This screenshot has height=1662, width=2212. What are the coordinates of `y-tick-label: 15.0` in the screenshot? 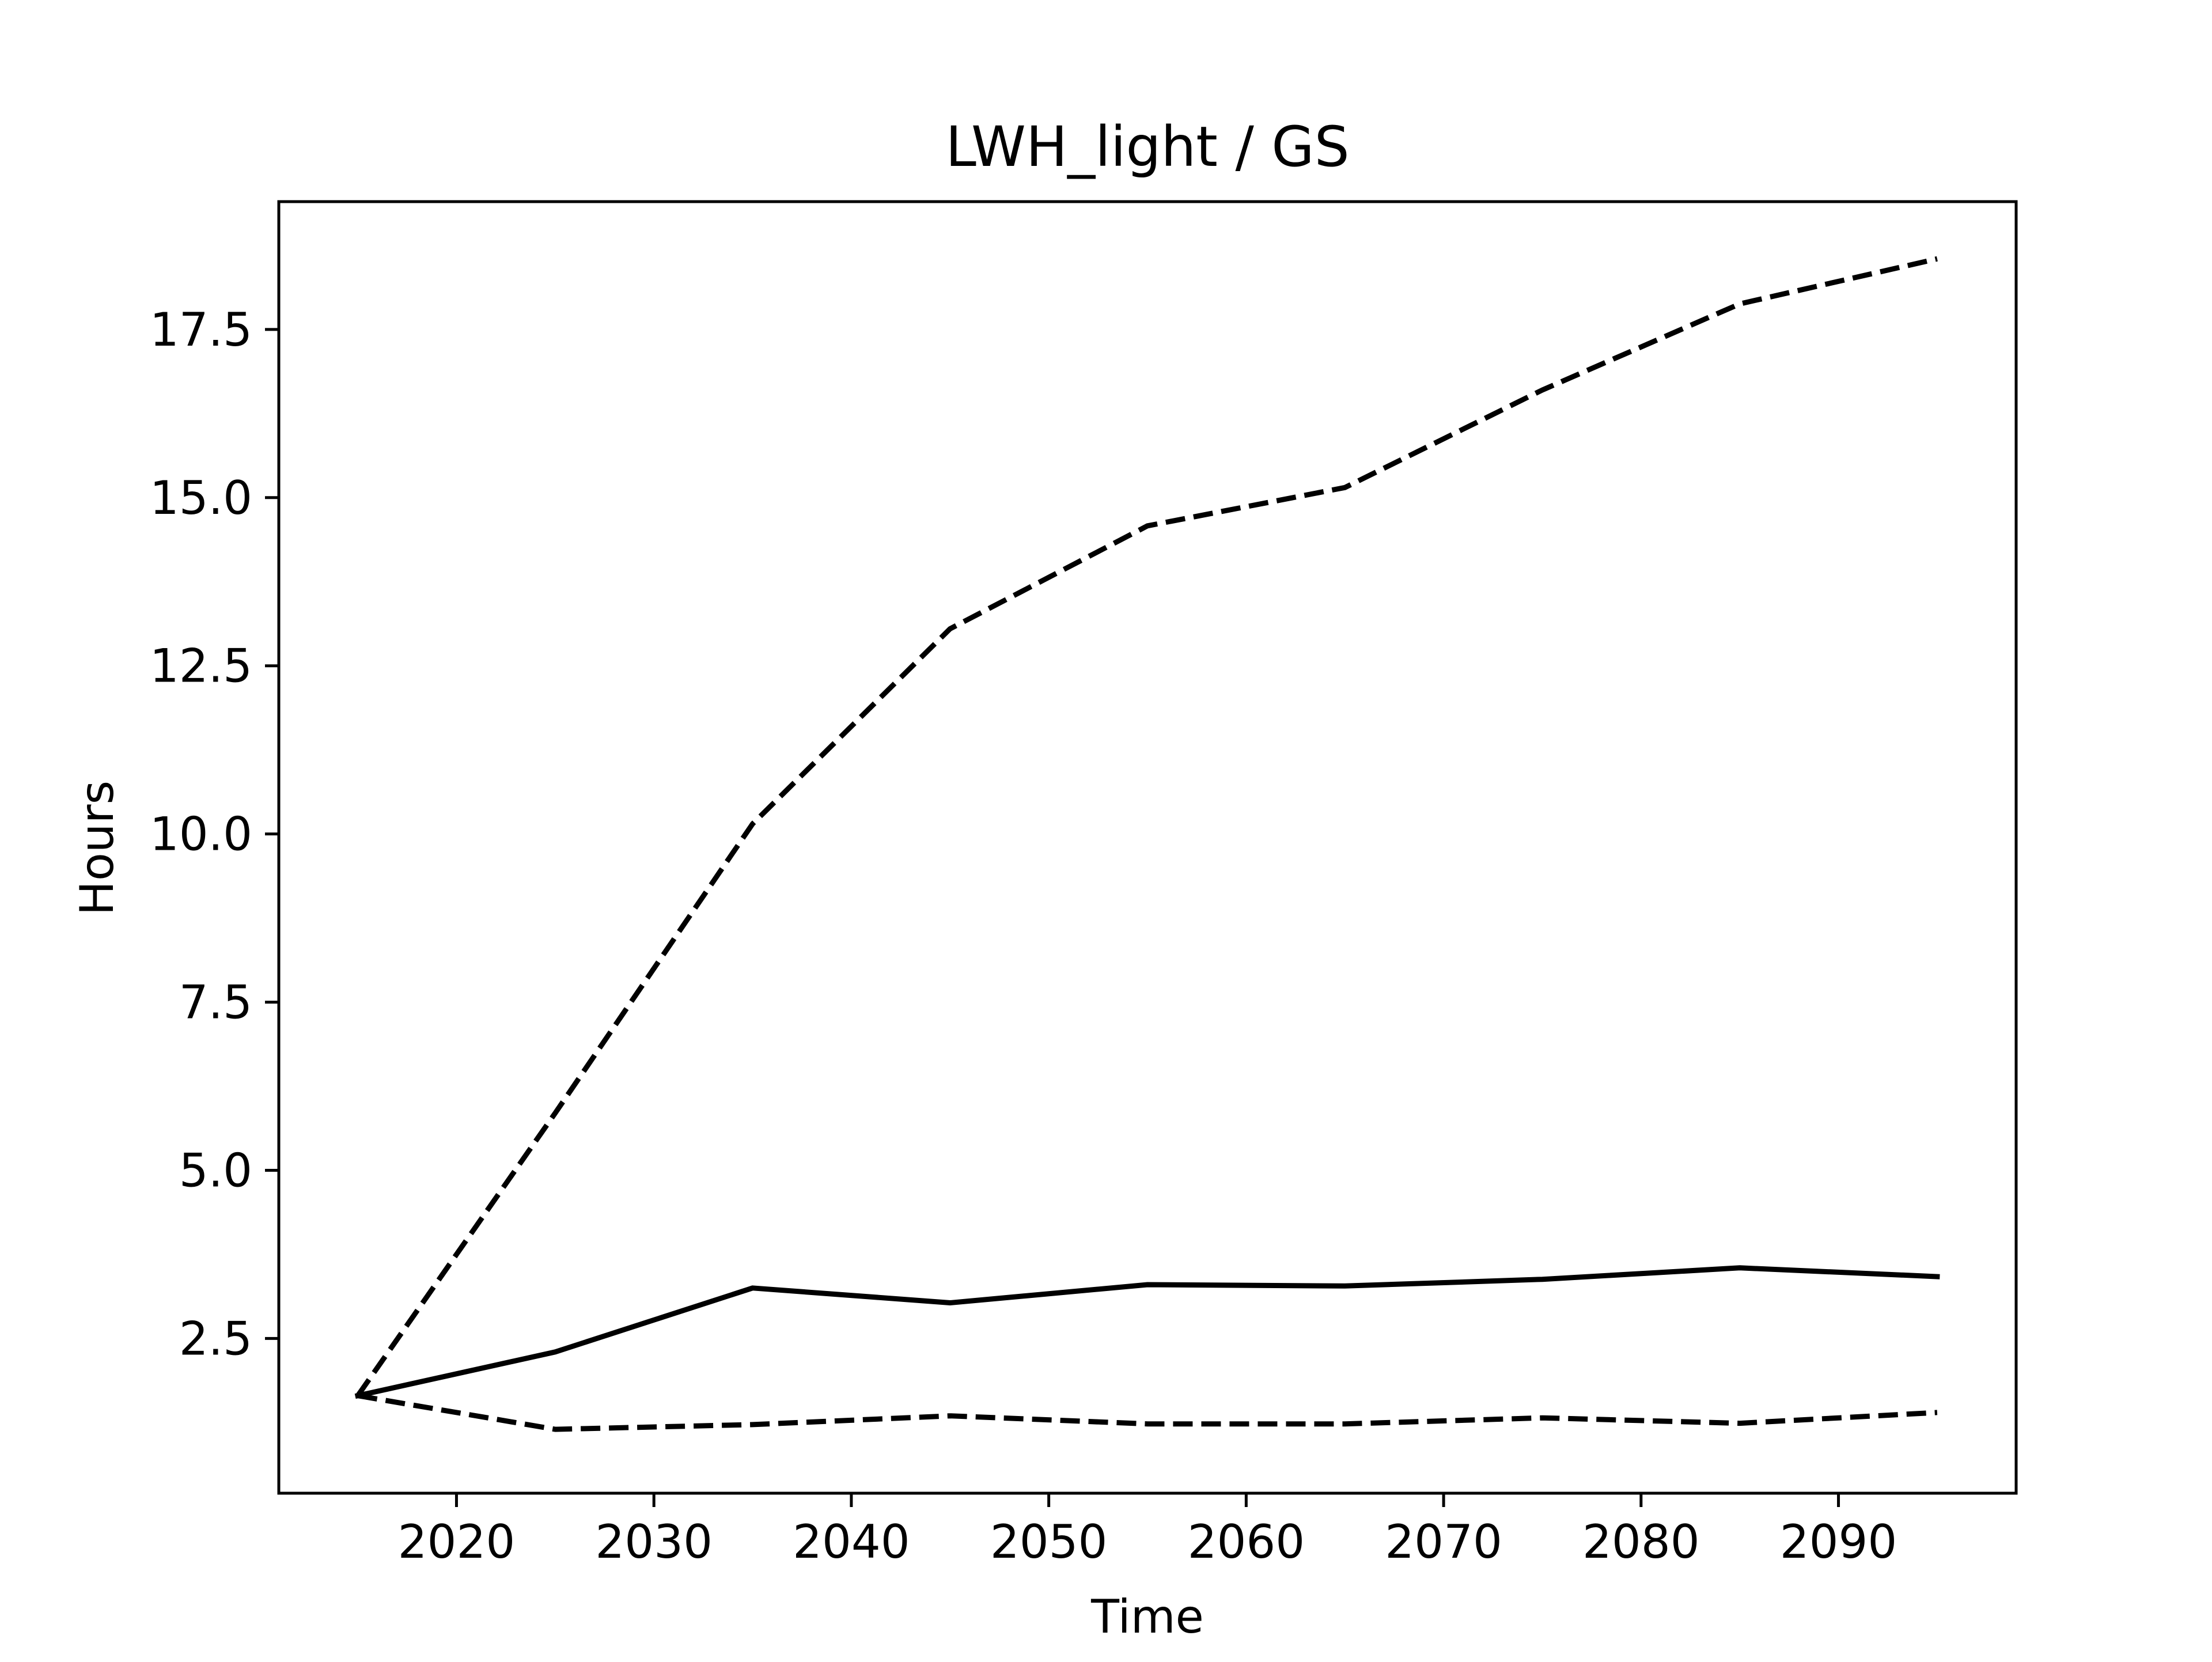 It's located at (201, 498).